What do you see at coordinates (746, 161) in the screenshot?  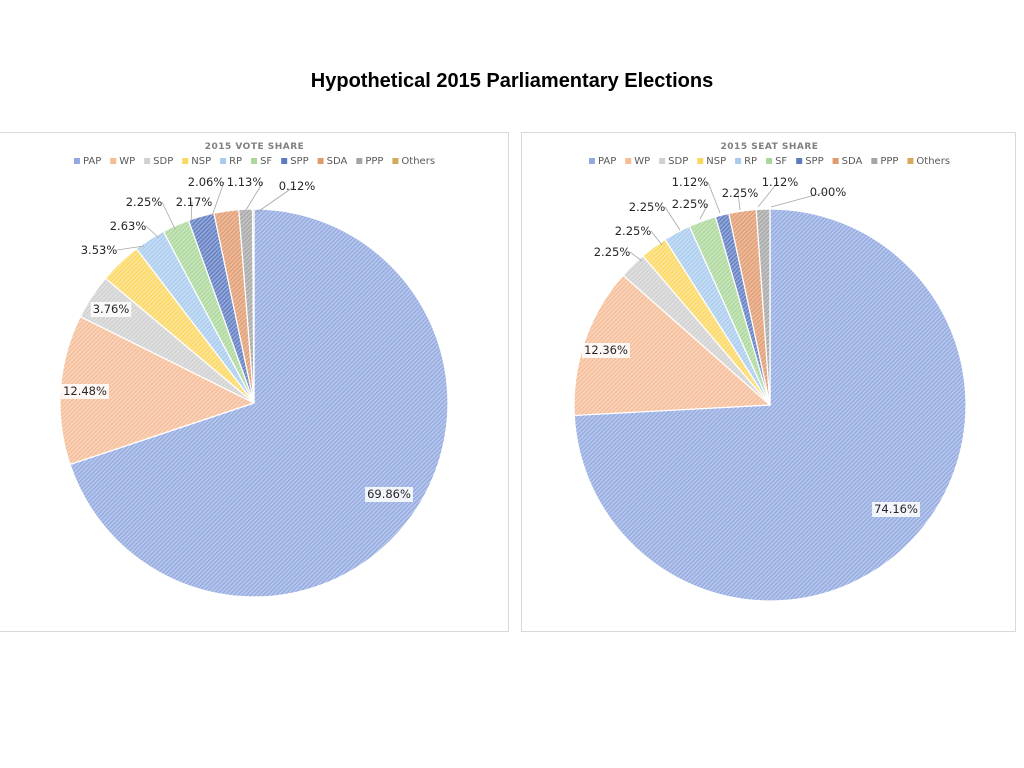 I see `legend-item-rp: RP` at bounding box center [746, 161].